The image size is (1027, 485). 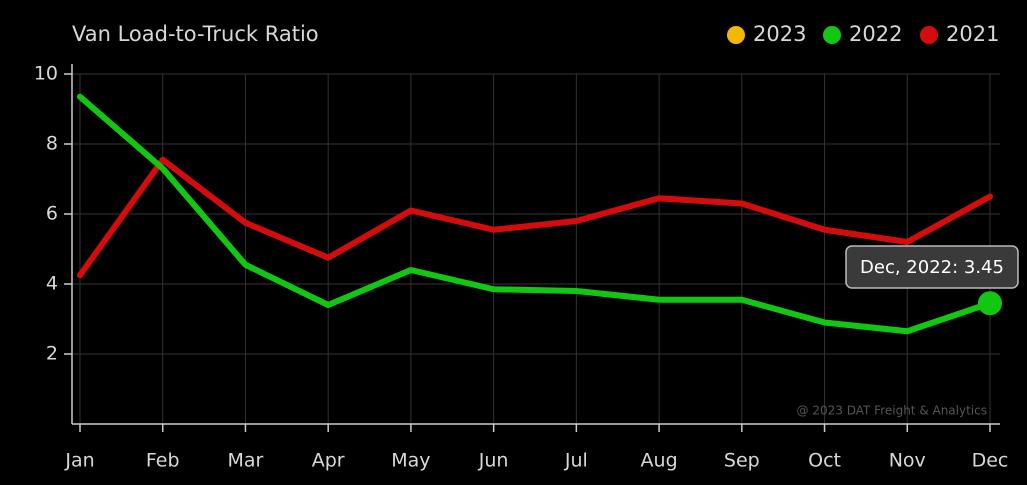 What do you see at coordinates (79, 461) in the screenshot?
I see `x-tick-label: Jan` at bounding box center [79, 461].